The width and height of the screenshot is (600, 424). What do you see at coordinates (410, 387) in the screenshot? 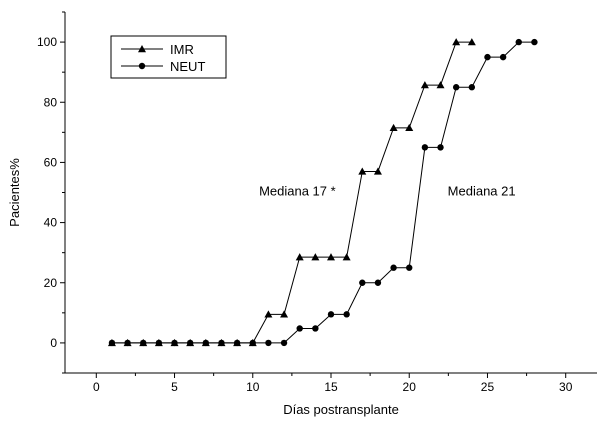
I see `x-tick-label: 20` at bounding box center [410, 387].